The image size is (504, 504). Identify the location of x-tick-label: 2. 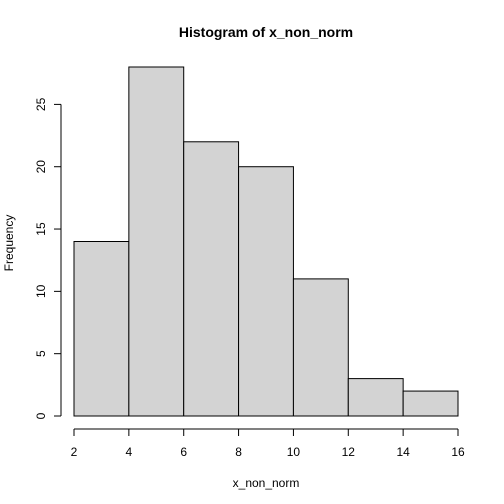
(74, 452).